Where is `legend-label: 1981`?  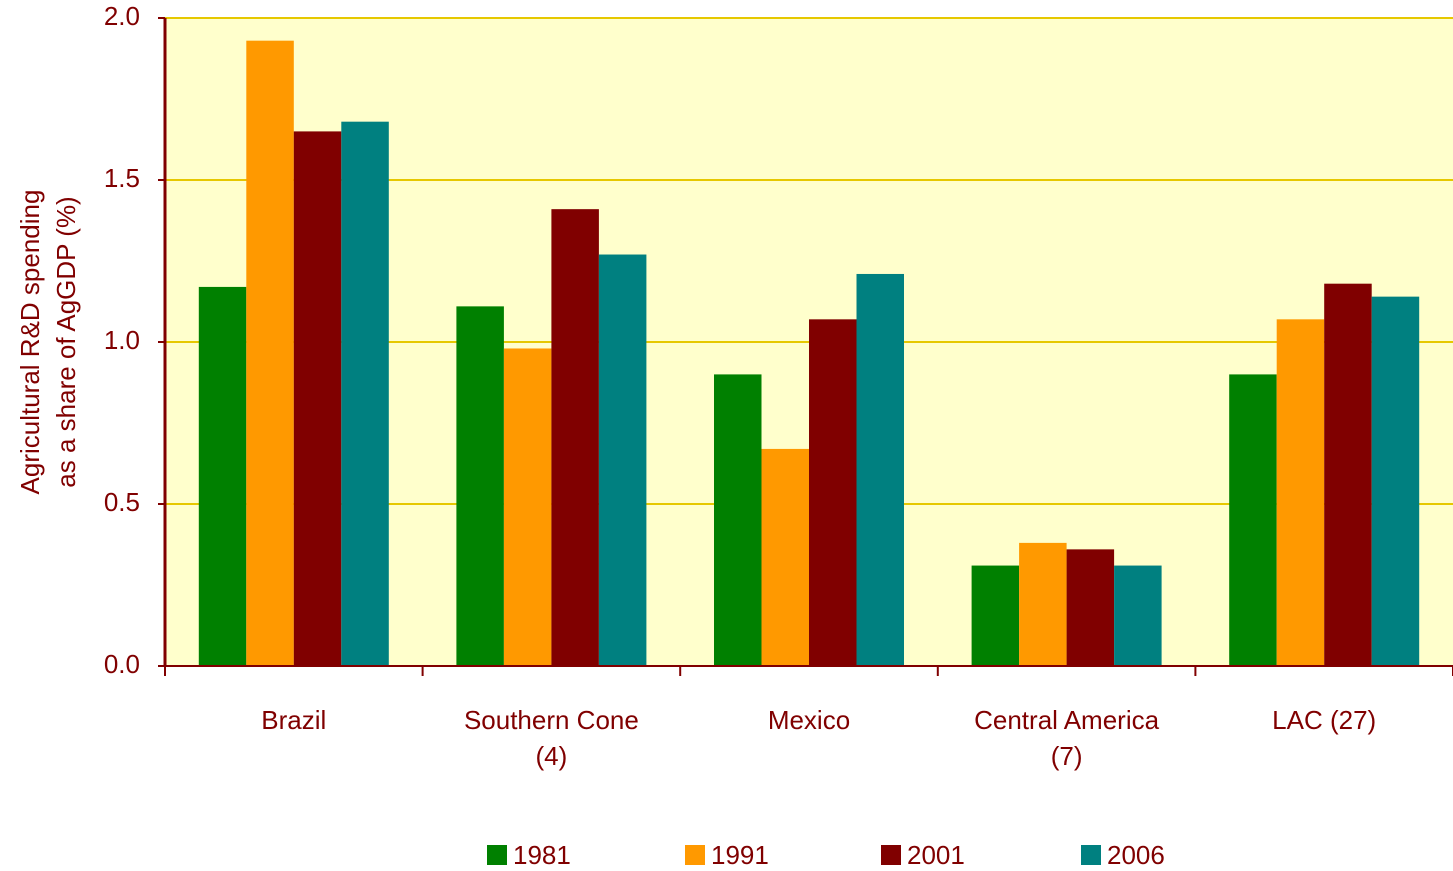 legend-label: 1981 is located at coordinates (542, 855).